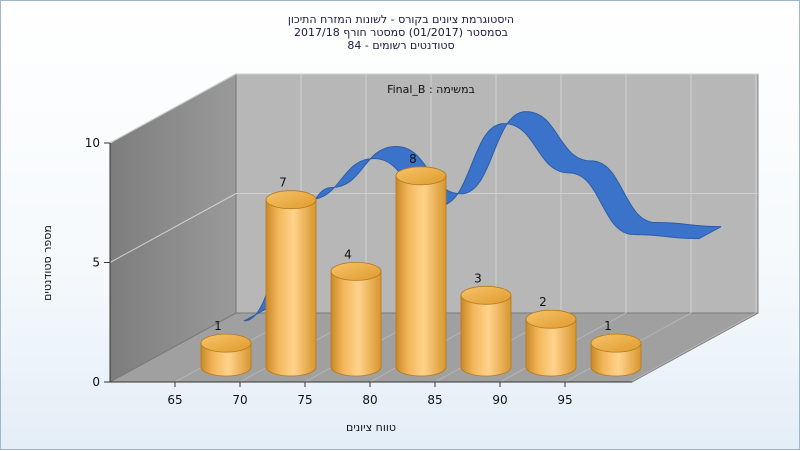  Describe the element at coordinates (47, 263) in the screenshot. I see `y-axis-label: מספר סטודנטים` at that location.